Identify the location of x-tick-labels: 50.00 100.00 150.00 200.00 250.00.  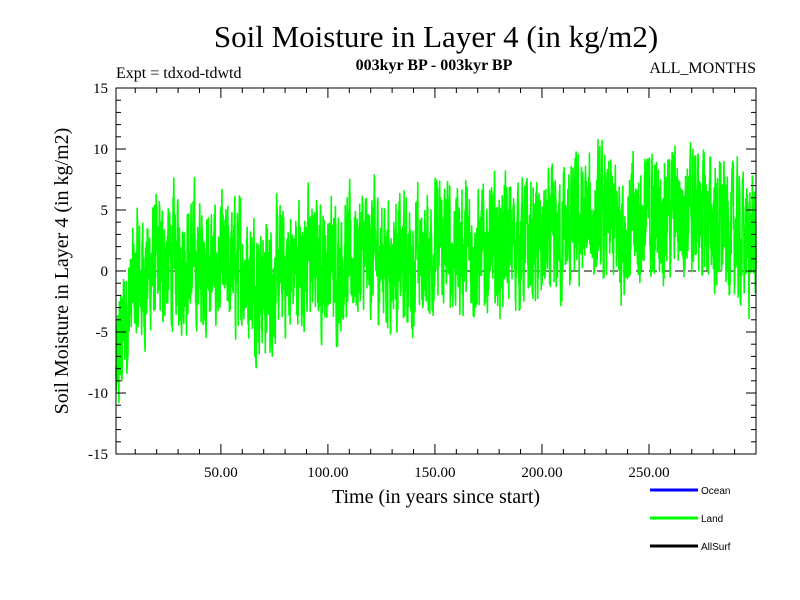
(437, 473).